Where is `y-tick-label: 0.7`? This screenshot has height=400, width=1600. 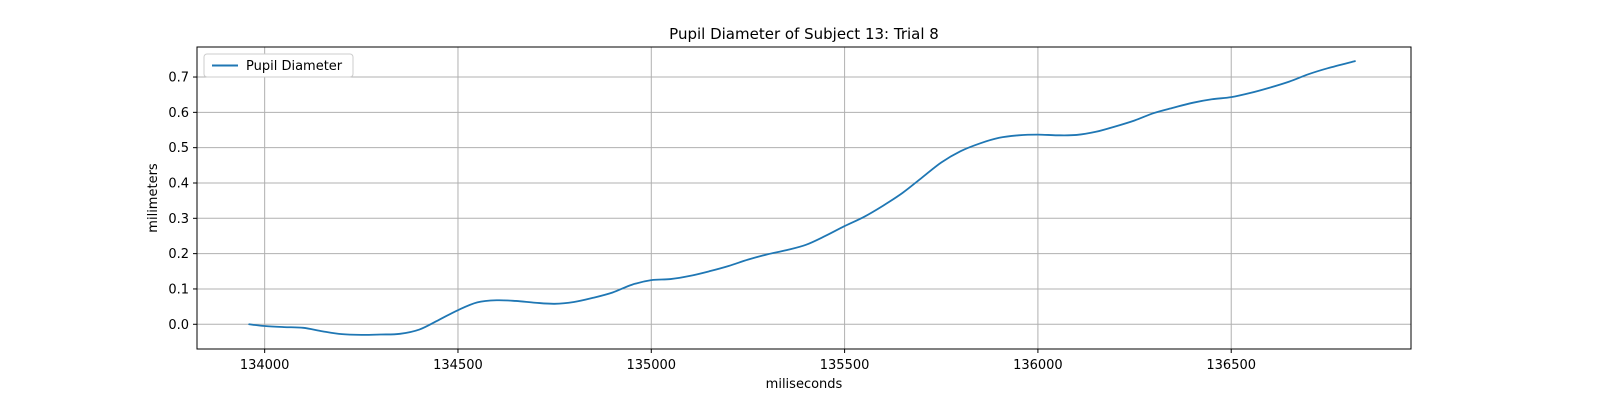
y-tick-label: 0.7 is located at coordinates (178, 78).